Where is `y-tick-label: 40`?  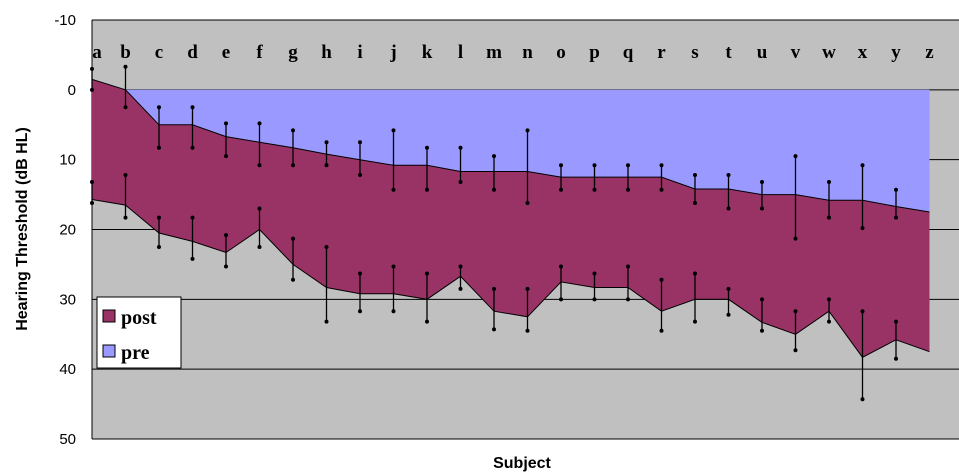 y-tick-label: 40 is located at coordinates (67, 369).